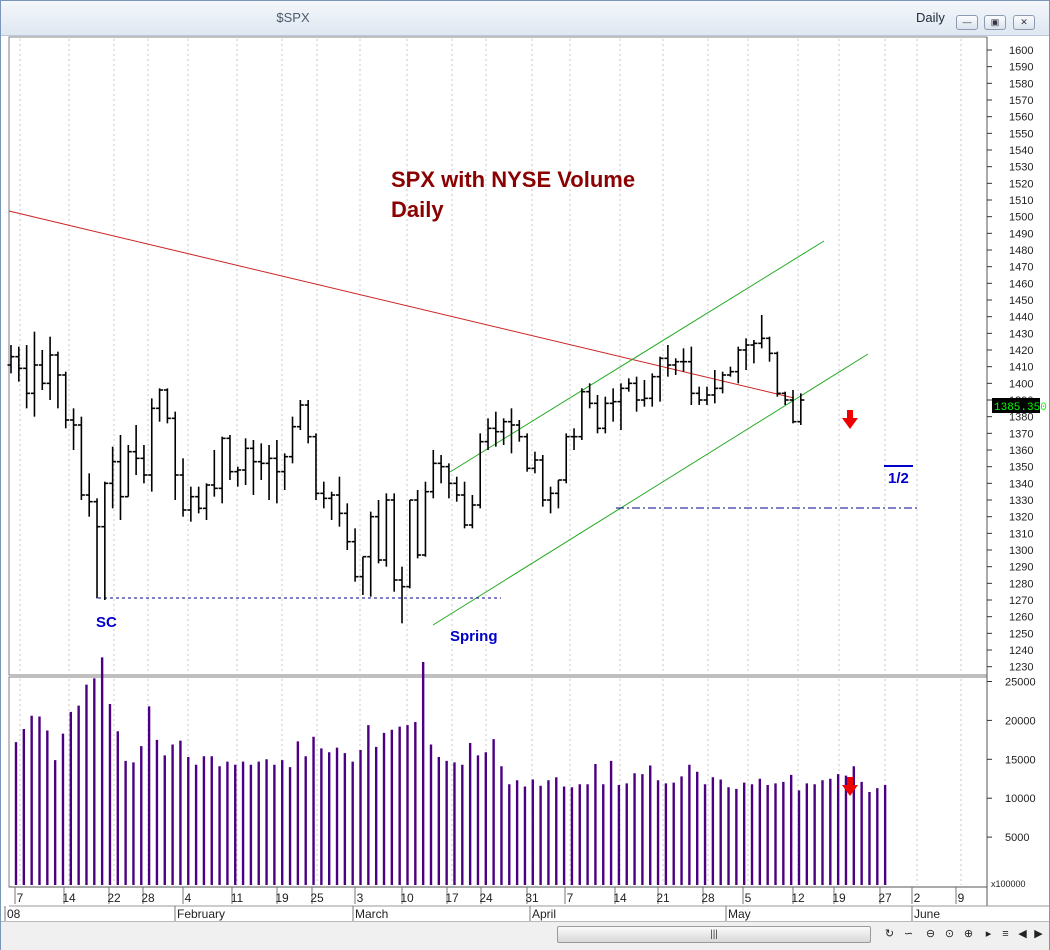 This screenshot has width=1050, height=950. Describe the element at coordinates (988, 934) in the screenshot. I see `scroll-end-icon: ▸` at that location.